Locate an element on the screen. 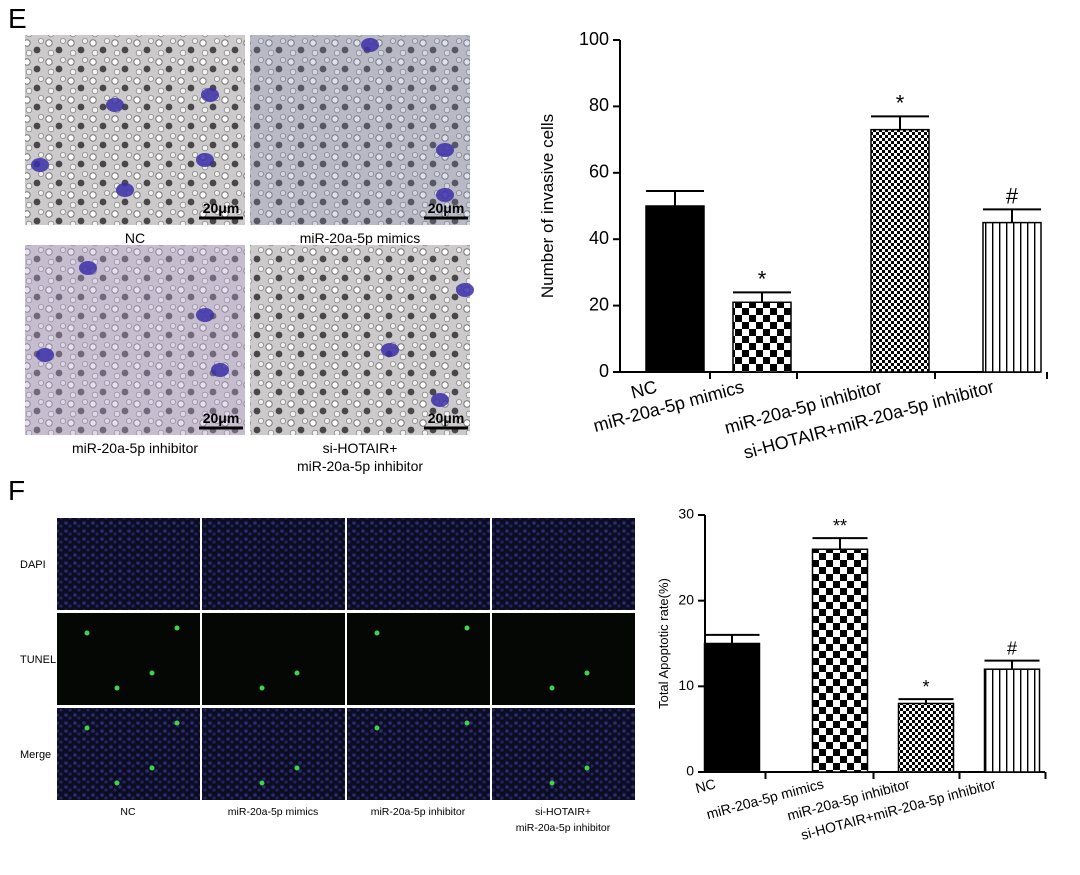 The width and height of the screenshot is (1080, 875). image-caption: miR-20a-5p mimics is located at coordinates (360, 238).